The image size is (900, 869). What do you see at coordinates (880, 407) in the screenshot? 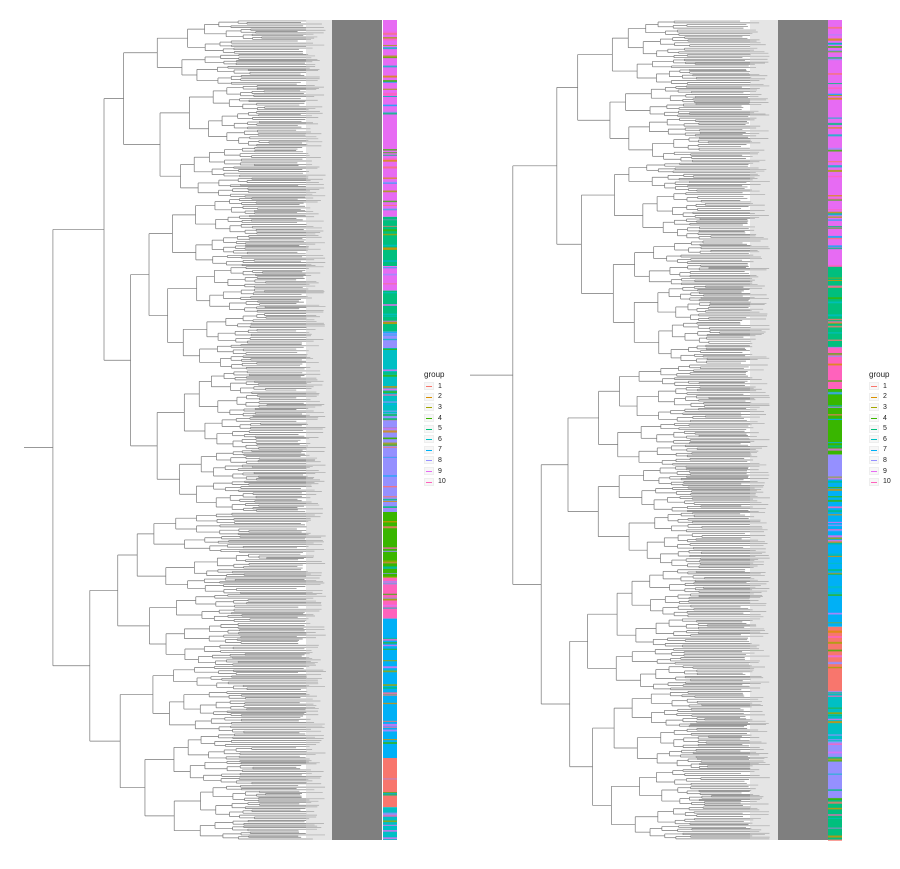
I see `legend-item: 3` at bounding box center [880, 407].